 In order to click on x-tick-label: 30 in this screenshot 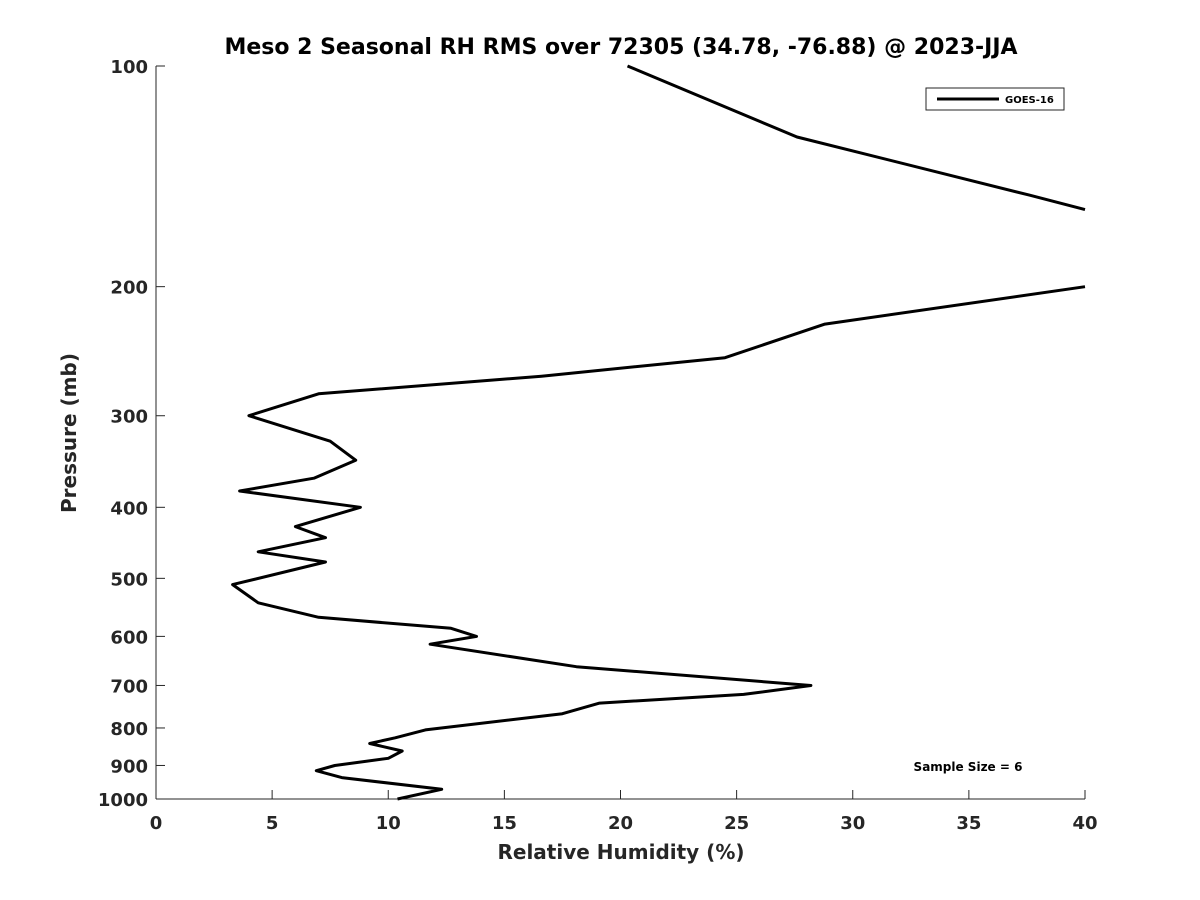, I will do `click(852, 823)`.